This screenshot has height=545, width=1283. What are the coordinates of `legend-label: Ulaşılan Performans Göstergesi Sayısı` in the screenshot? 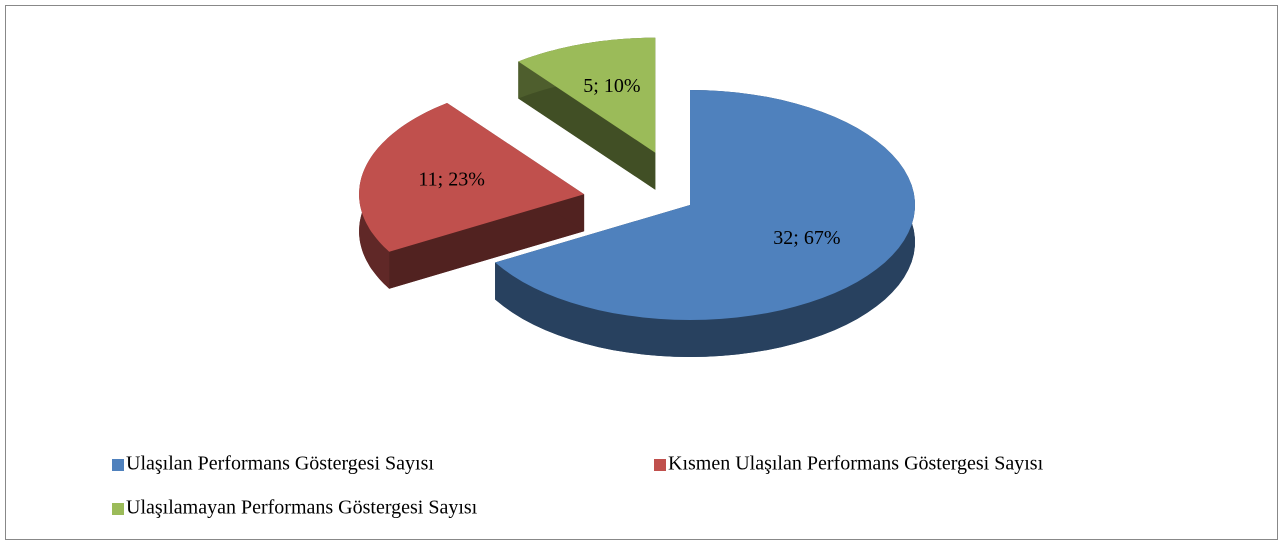 It's located at (280, 464).